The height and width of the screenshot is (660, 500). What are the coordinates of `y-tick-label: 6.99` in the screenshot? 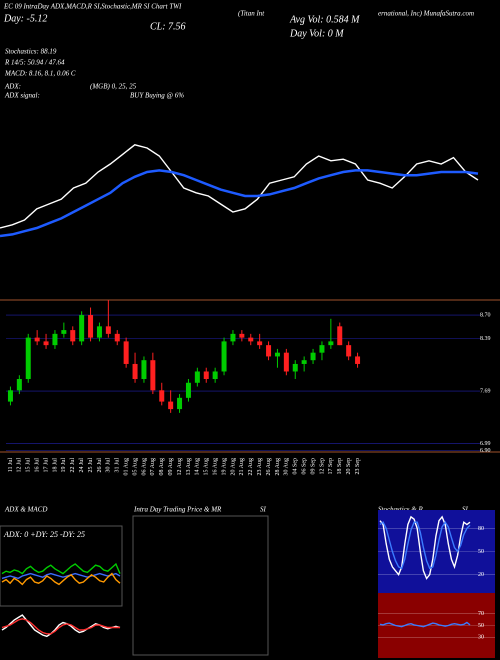 It's located at (485, 444).